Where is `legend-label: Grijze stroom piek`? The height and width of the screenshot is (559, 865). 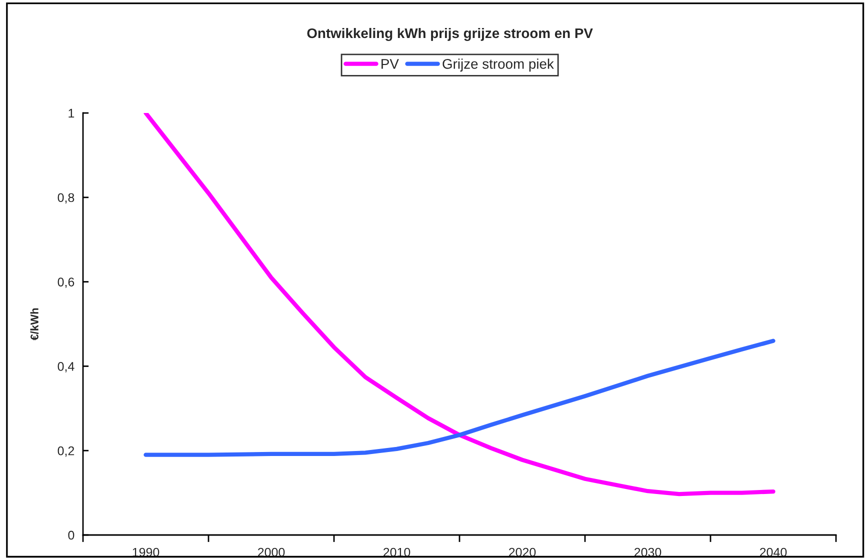
legend-label: Grijze stroom piek is located at coordinates (498, 65).